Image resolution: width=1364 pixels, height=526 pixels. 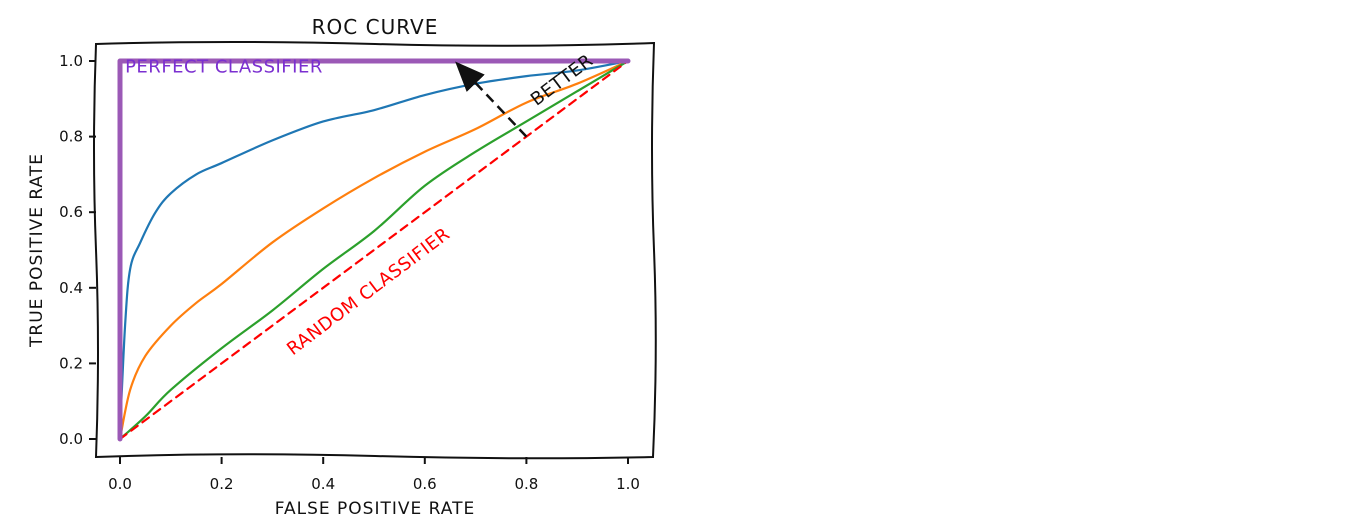 What do you see at coordinates (37, 250) in the screenshot?
I see `y-axis-title: TRUE POSITIVE RATE` at bounding box center [37, 250].